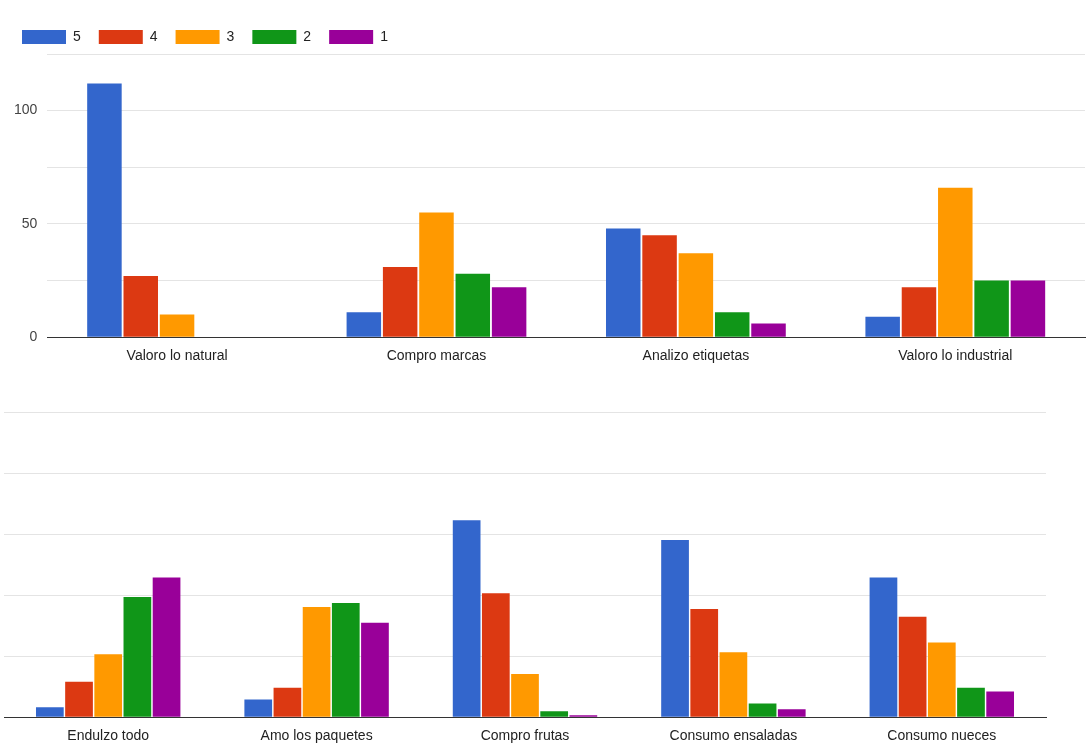 The width and height of the screenshot is (1089, 752). What do you see at coordinates (77, 35) in the screenshot?
I see `legend-label: 5` at bounding box center [77, 35].